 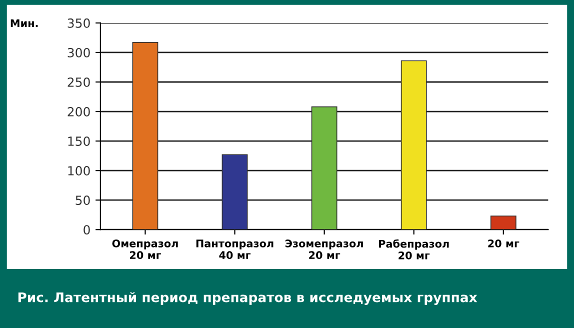 I want to click on y-axis-title: Мин., so click(x=24, y=23).